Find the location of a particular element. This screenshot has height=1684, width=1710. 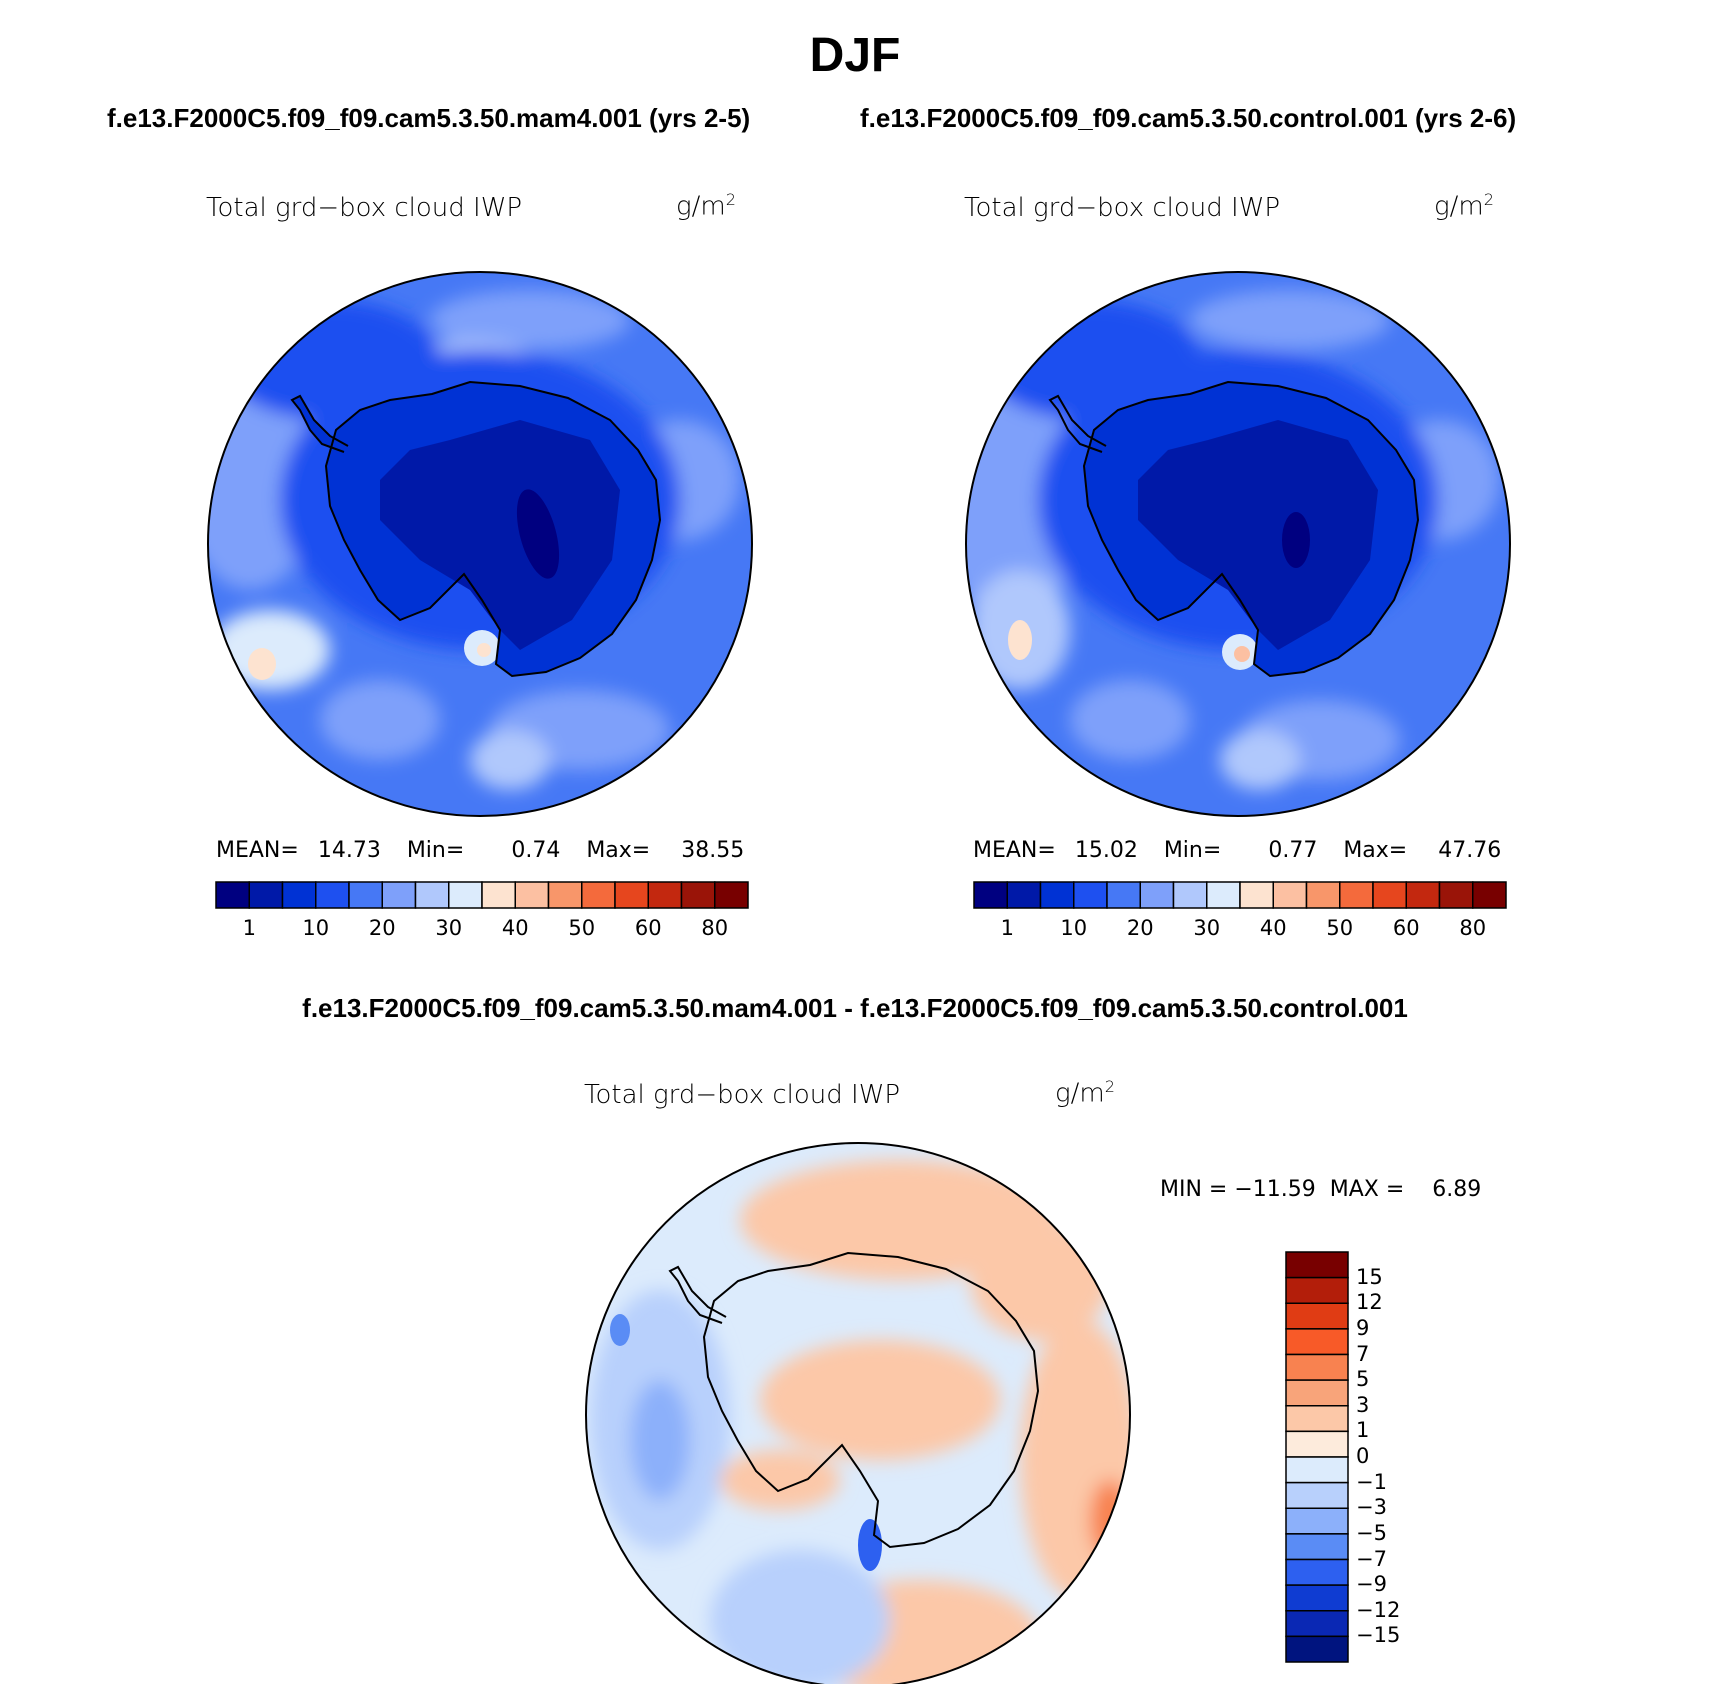

panel3-colorbar-tick: −15 is located at coordinates (1378, 1635).